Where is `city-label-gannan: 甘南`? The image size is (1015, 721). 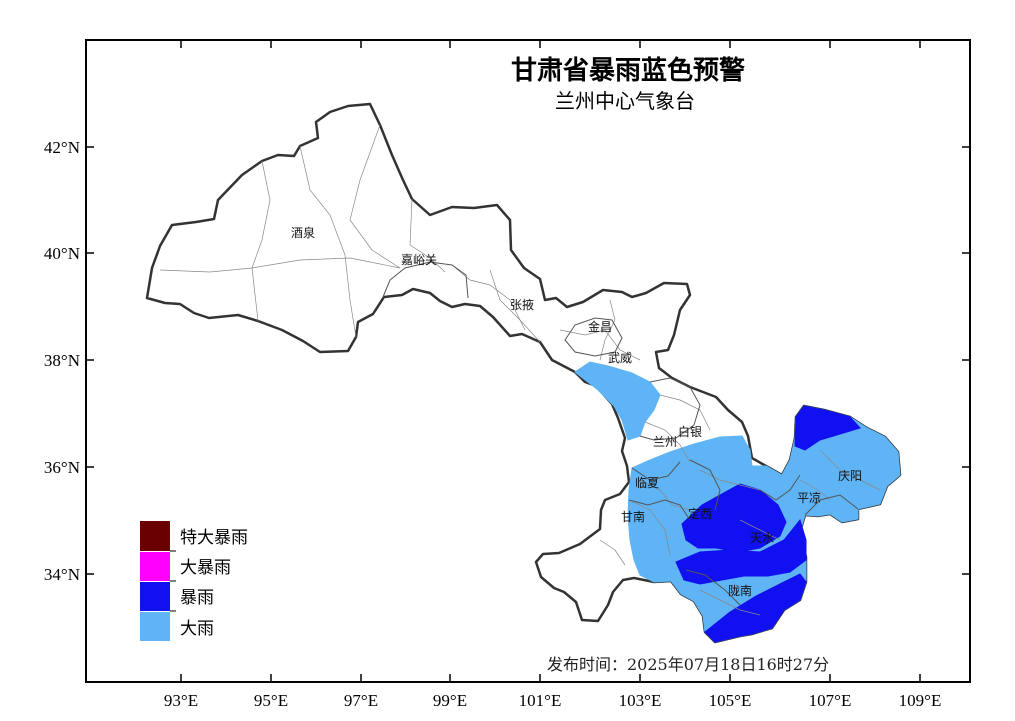 city-label-gannan: 甘南 is located at coordinates (633, 516).